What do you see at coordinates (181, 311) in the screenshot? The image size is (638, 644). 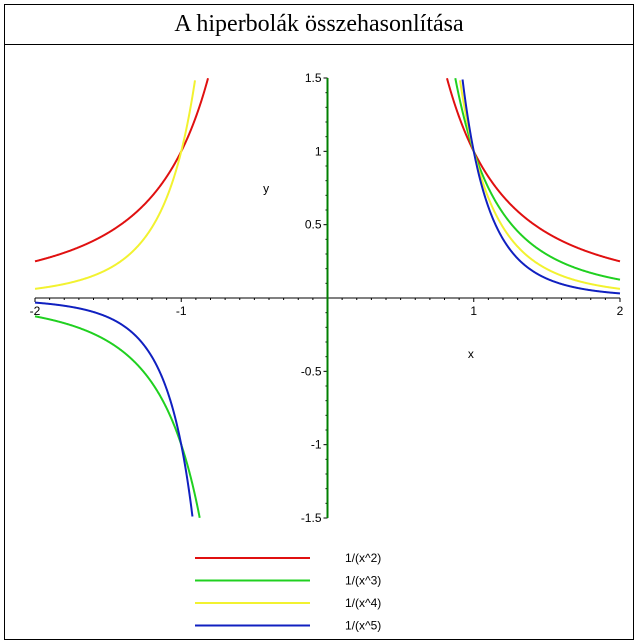 I see `x-tick-label: -1` at bounding box center [181, 311].